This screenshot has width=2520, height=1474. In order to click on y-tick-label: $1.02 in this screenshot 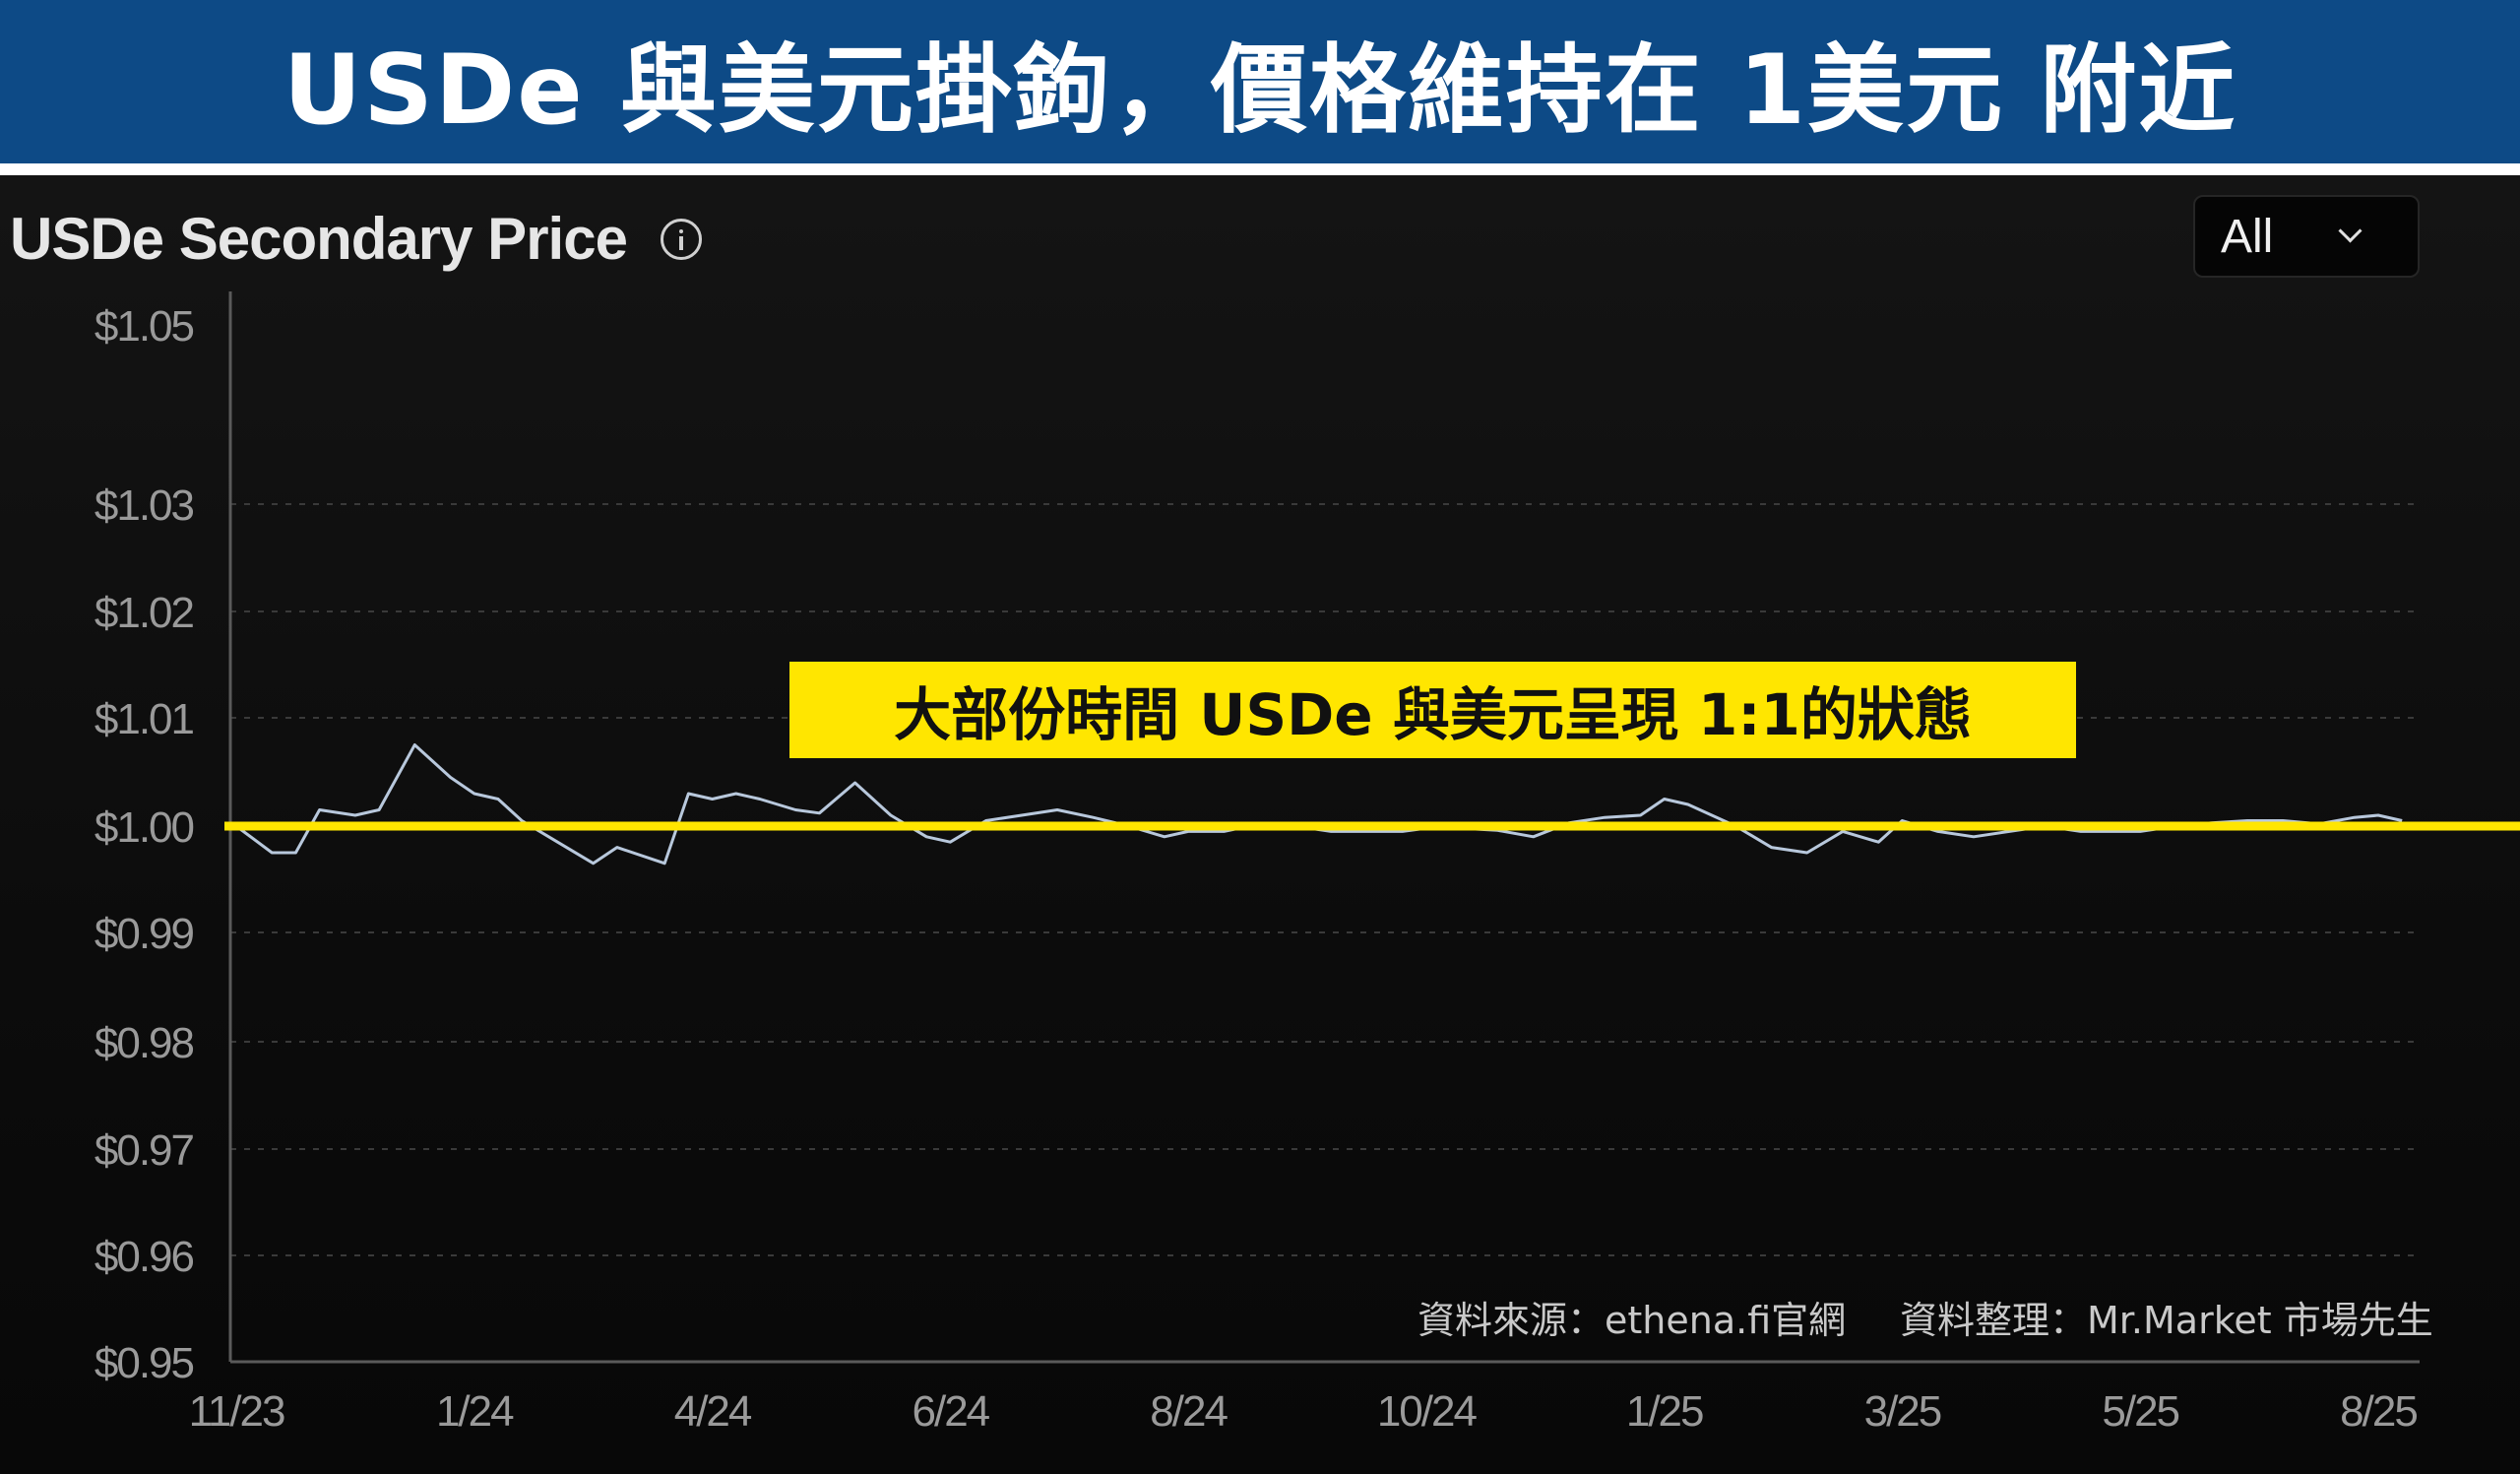, I will do `click(144, 613)`.